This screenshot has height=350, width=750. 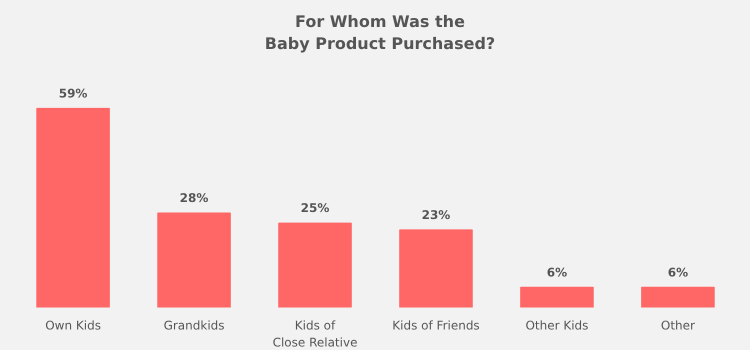 What do you see at coordinates (73, 93) in the screenshot?
I see `data-label: 59%` at bounding box center [73, 93].